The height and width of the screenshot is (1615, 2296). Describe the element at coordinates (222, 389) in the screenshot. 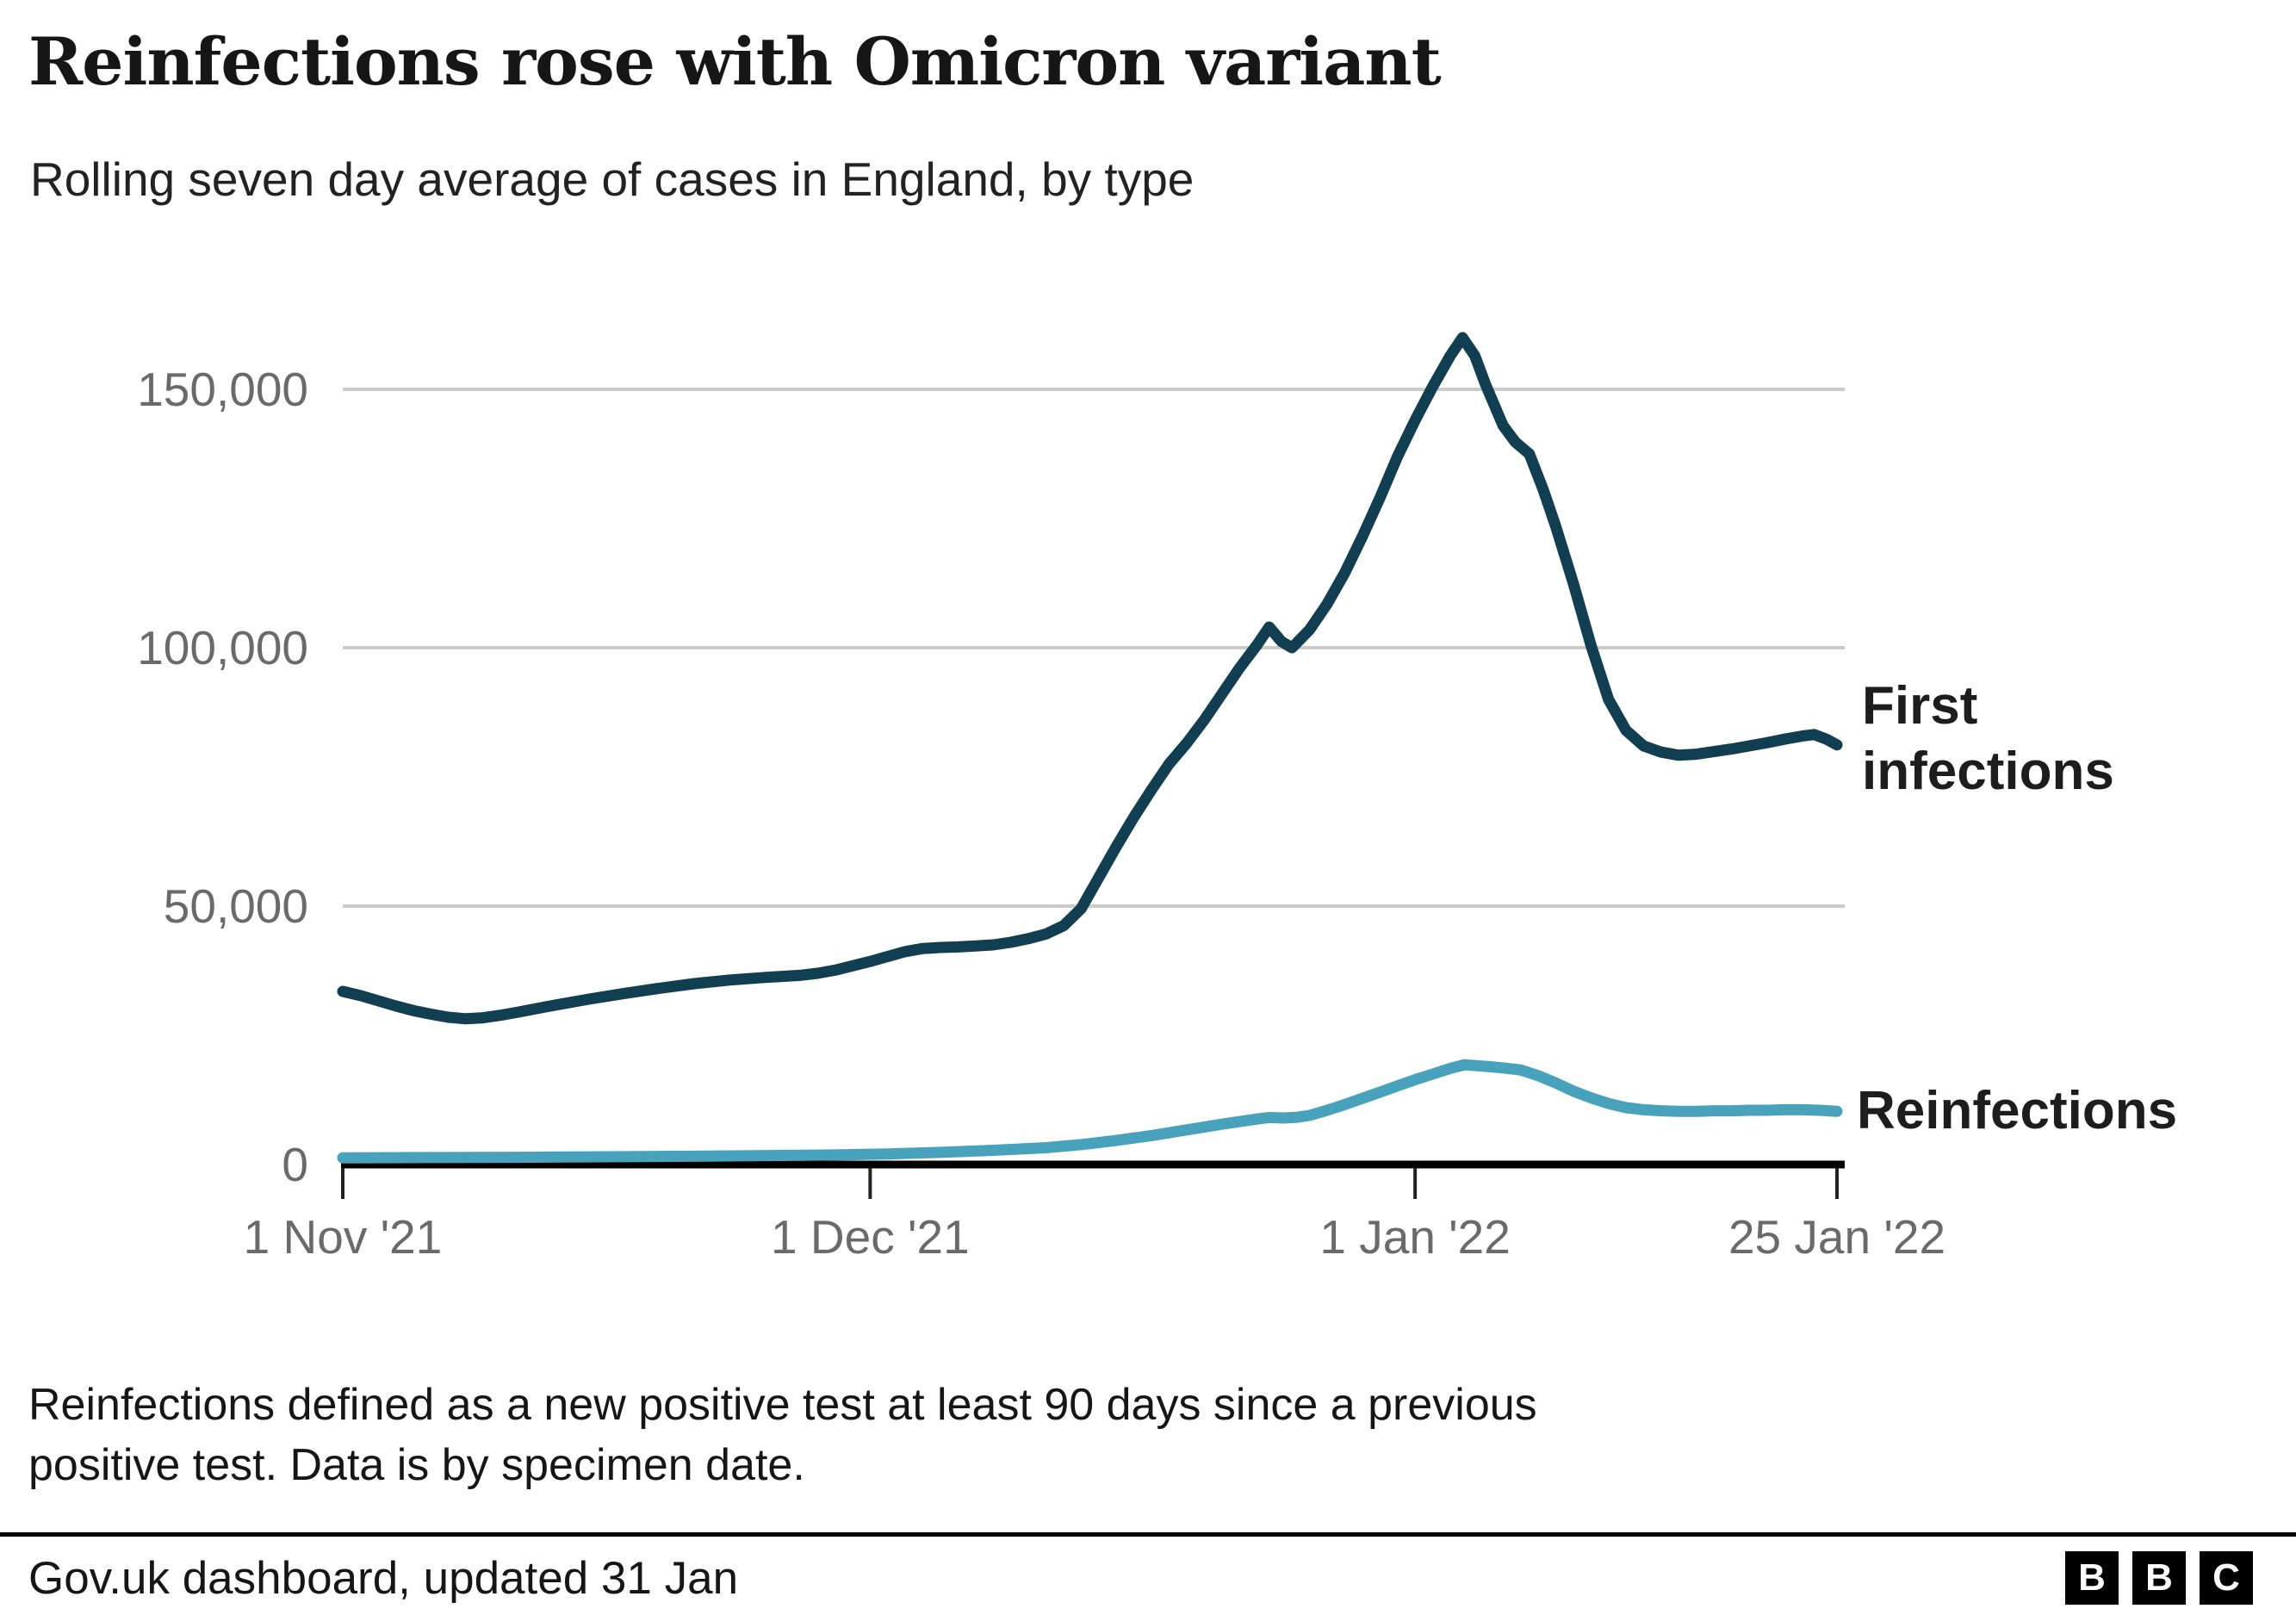

I see `y-tick-label: 150,000` at that location.